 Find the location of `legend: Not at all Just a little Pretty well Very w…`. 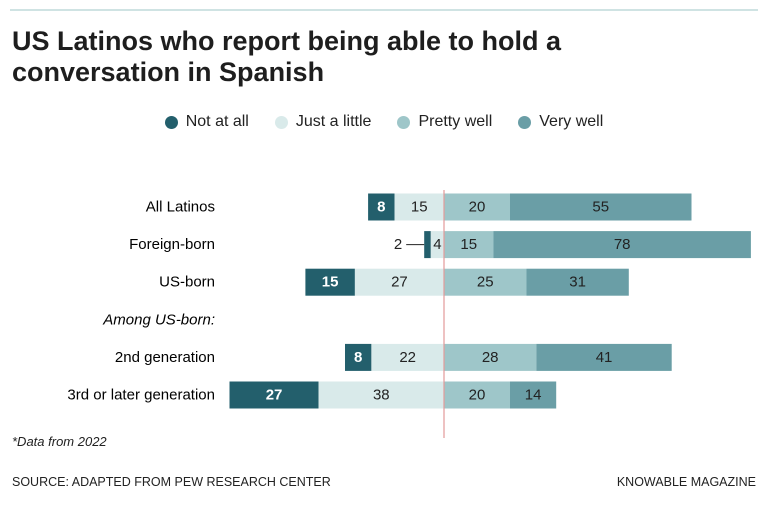

legend: Not at all Just a little Pretty well Very w… is located at coordinates (384, 122).